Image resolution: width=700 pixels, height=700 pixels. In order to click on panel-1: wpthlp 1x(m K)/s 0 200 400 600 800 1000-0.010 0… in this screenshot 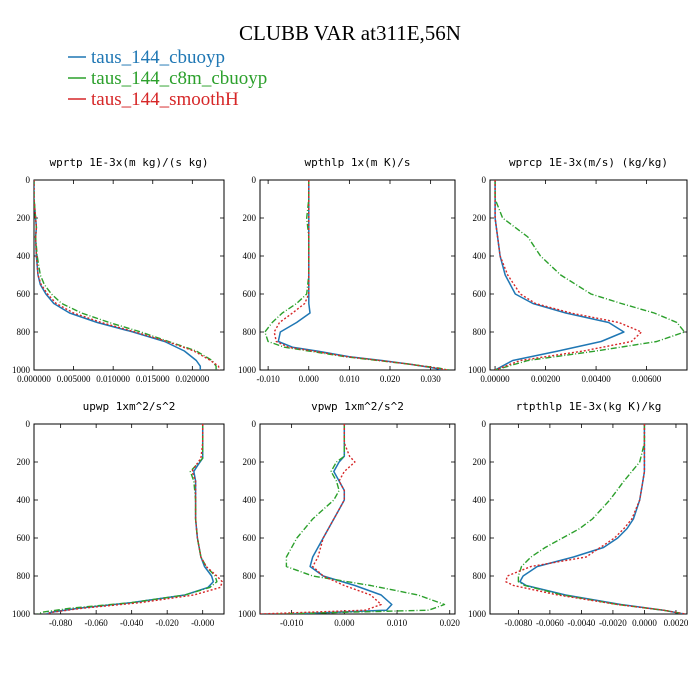, I will do `click(347, 270)`.